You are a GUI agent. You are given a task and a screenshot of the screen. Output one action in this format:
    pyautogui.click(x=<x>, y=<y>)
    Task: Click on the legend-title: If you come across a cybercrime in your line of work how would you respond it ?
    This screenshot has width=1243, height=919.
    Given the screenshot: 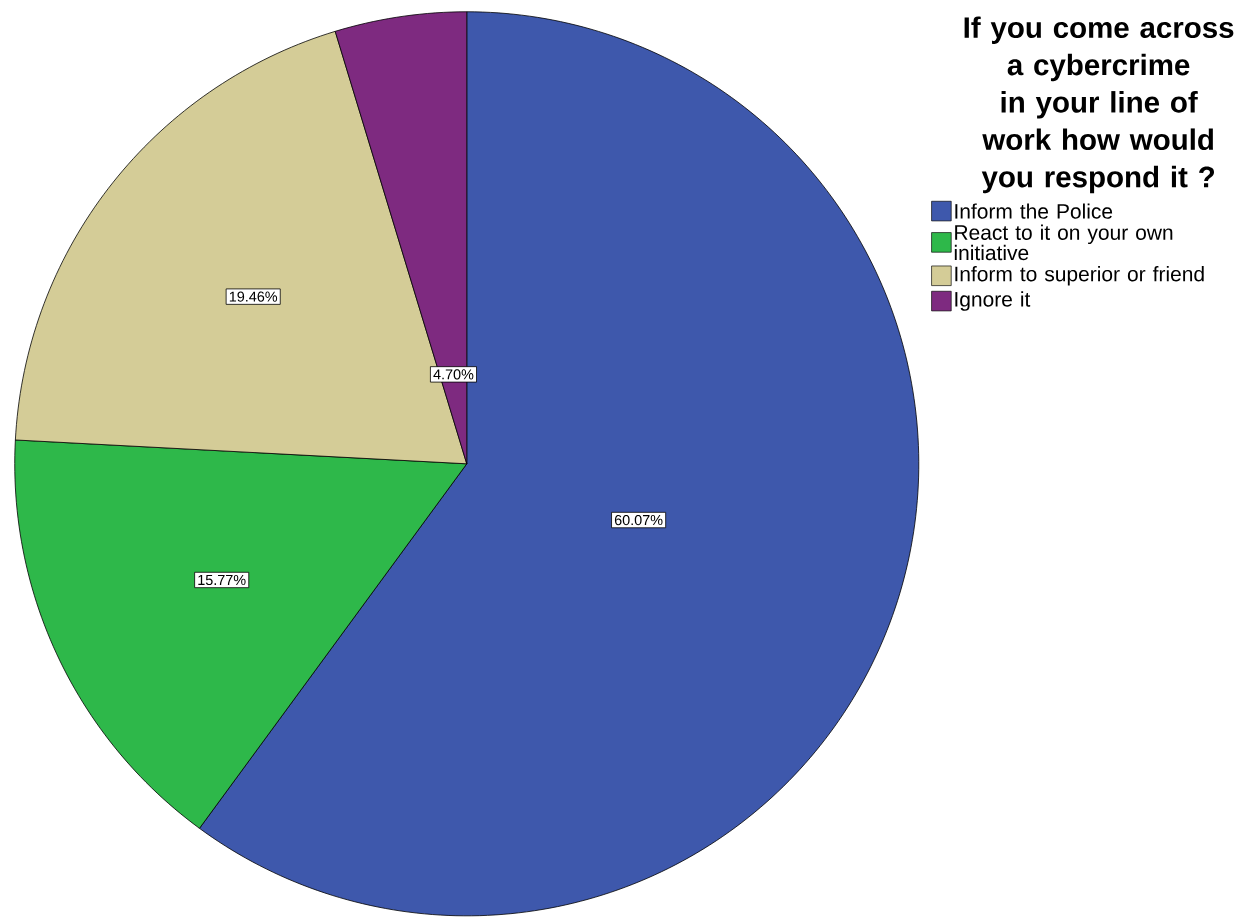 What is the action you would take?
    pyautogui.click(x=1099, y=105)
    